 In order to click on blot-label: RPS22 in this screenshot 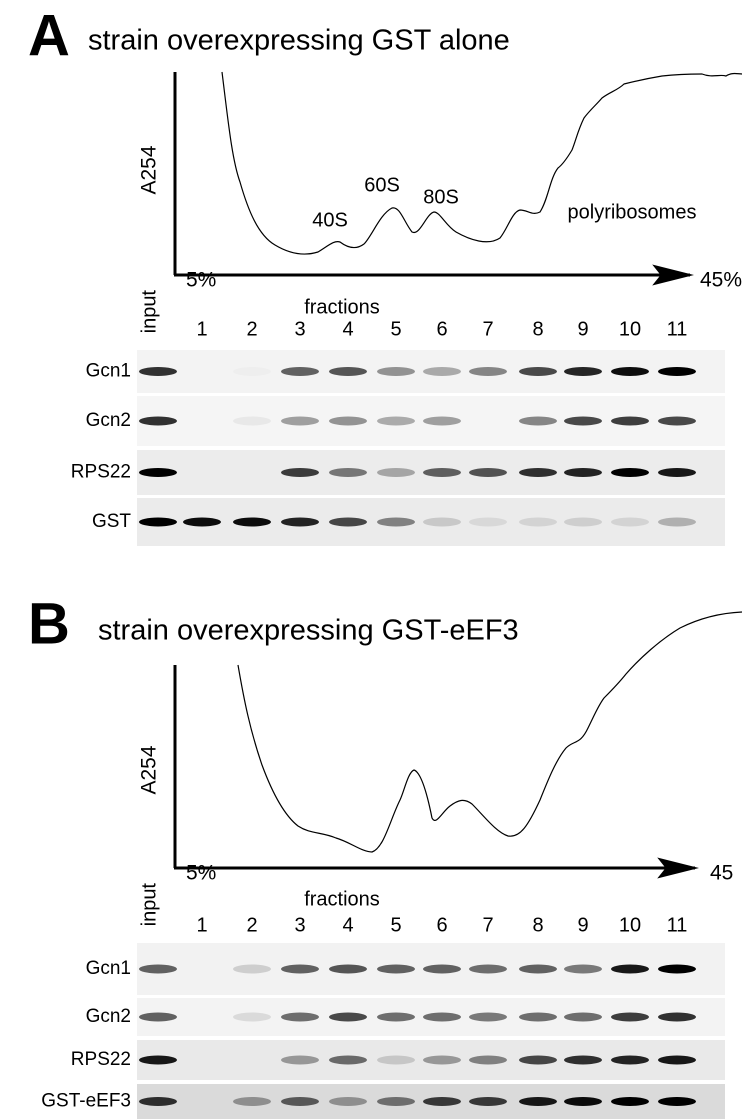, I will do `click(101, 1059)`.